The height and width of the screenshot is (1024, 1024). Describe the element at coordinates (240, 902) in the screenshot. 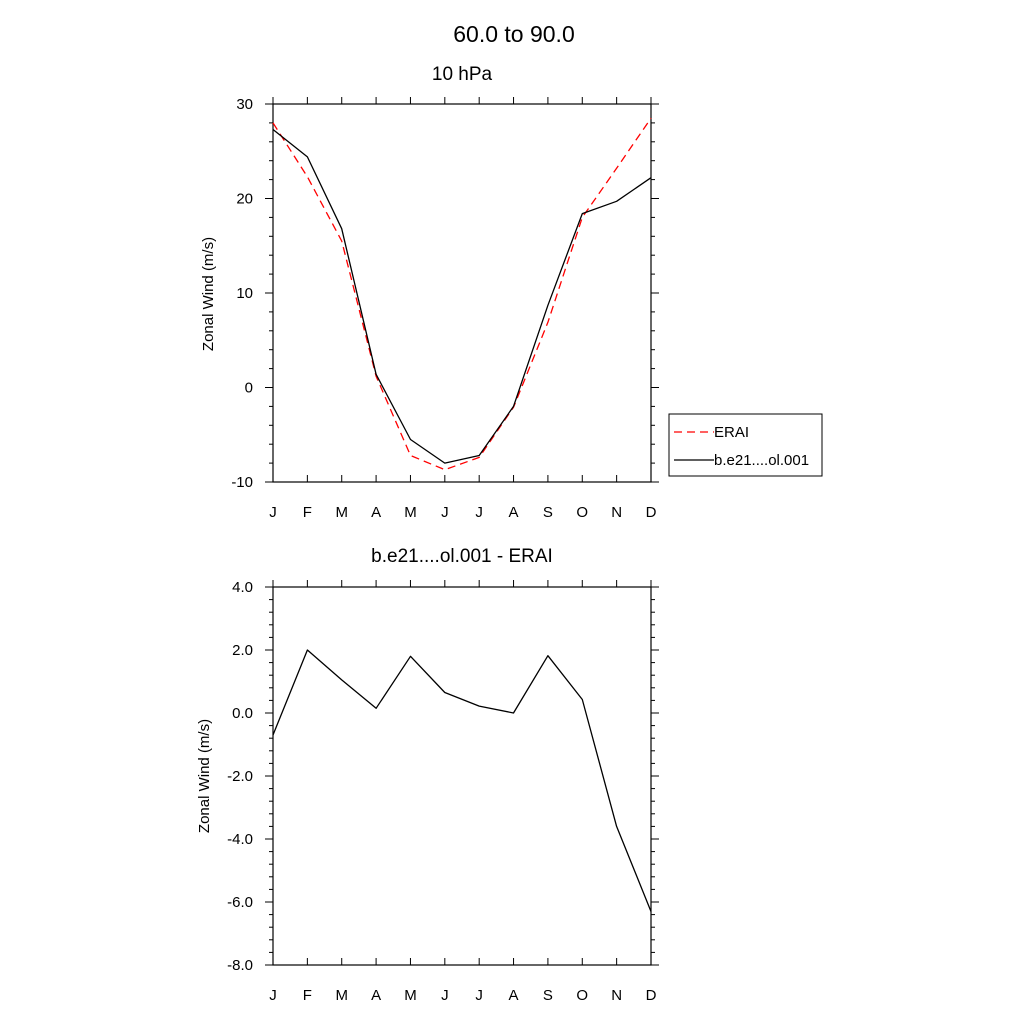

I see `bottom-panel-ytick-label: -6.0` at that location.